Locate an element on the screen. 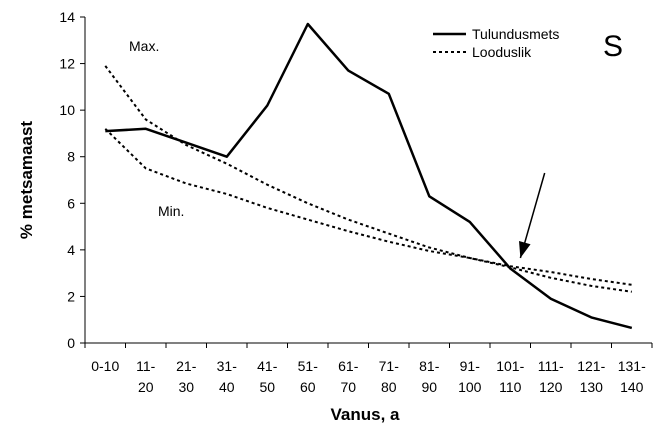  y-tick-label: 14 is located at coordinates (67, 17).